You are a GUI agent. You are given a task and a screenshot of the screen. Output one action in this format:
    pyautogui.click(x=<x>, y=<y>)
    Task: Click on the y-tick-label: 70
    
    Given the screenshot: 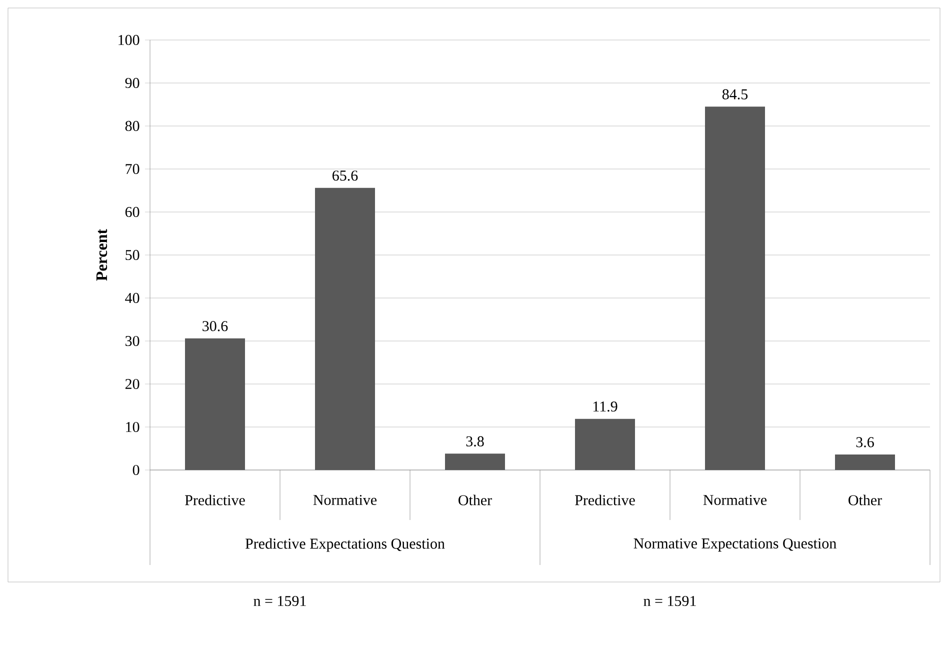 What is the action you would take?
    pyautogui.click(x=133, y=169)
    